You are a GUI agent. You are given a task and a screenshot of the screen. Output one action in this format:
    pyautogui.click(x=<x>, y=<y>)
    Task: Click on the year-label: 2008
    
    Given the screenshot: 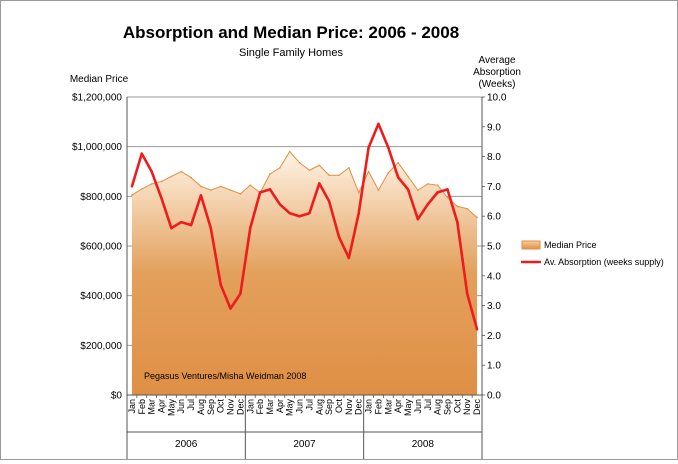 What is the action you would take?
    pyautogui.click(x=423, y=444)
    